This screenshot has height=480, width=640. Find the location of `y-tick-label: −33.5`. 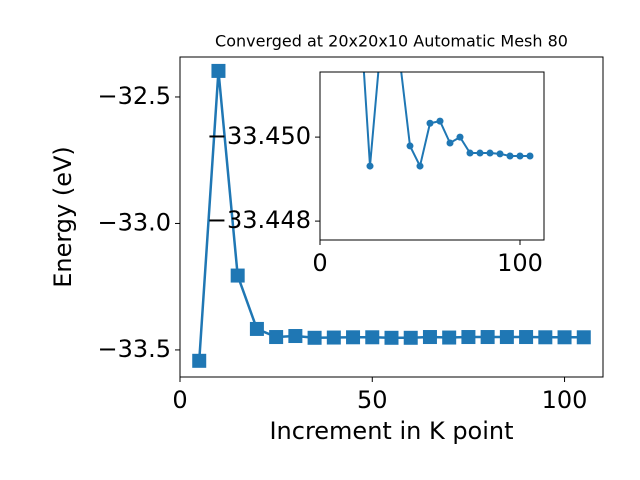

y-tick-label: −33.5 is located at coordinates (134, 349).